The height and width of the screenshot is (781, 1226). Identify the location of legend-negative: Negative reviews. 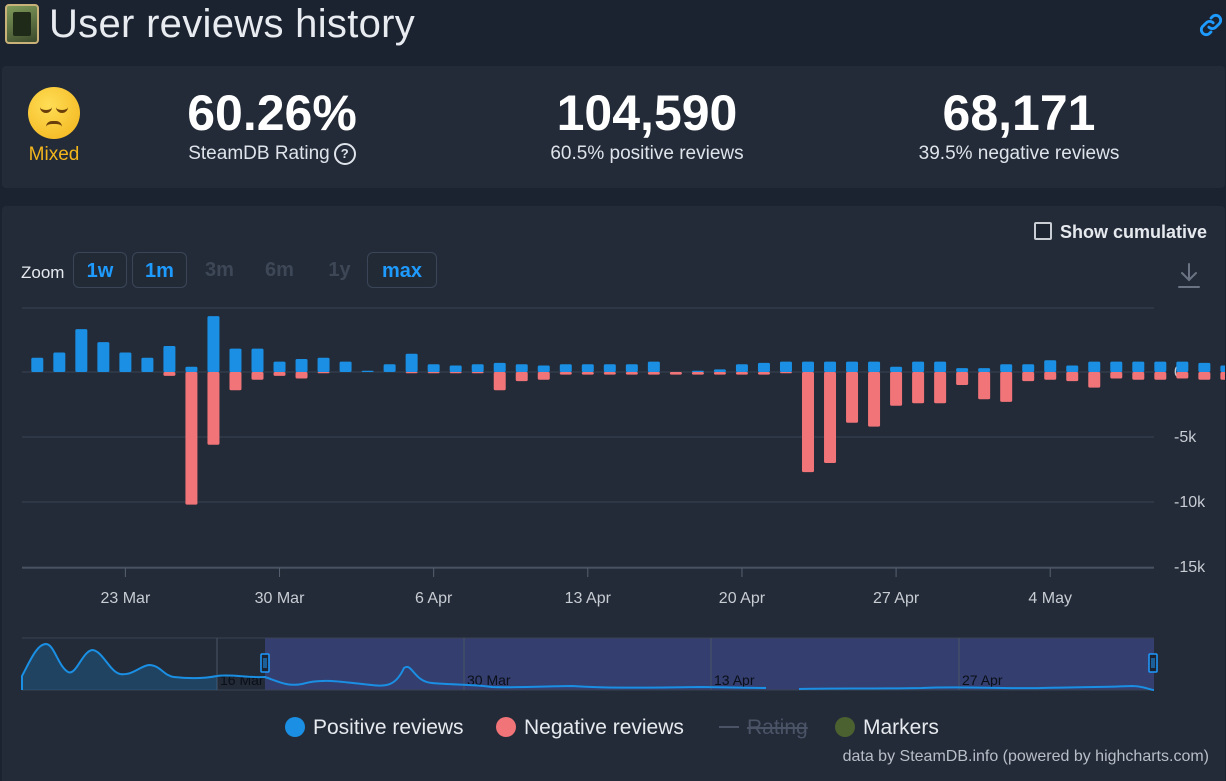
(590, 727).